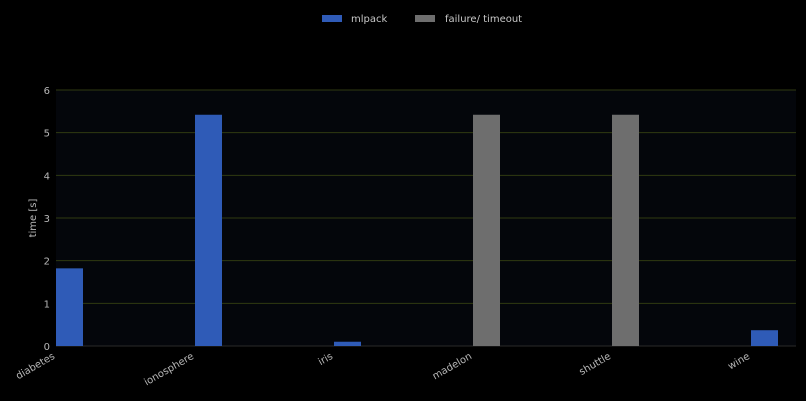 The height and width of the screenshot is (401, 806). I want to click on legend-label-failure-timeout: failure/ timeout, so click(483, 19).